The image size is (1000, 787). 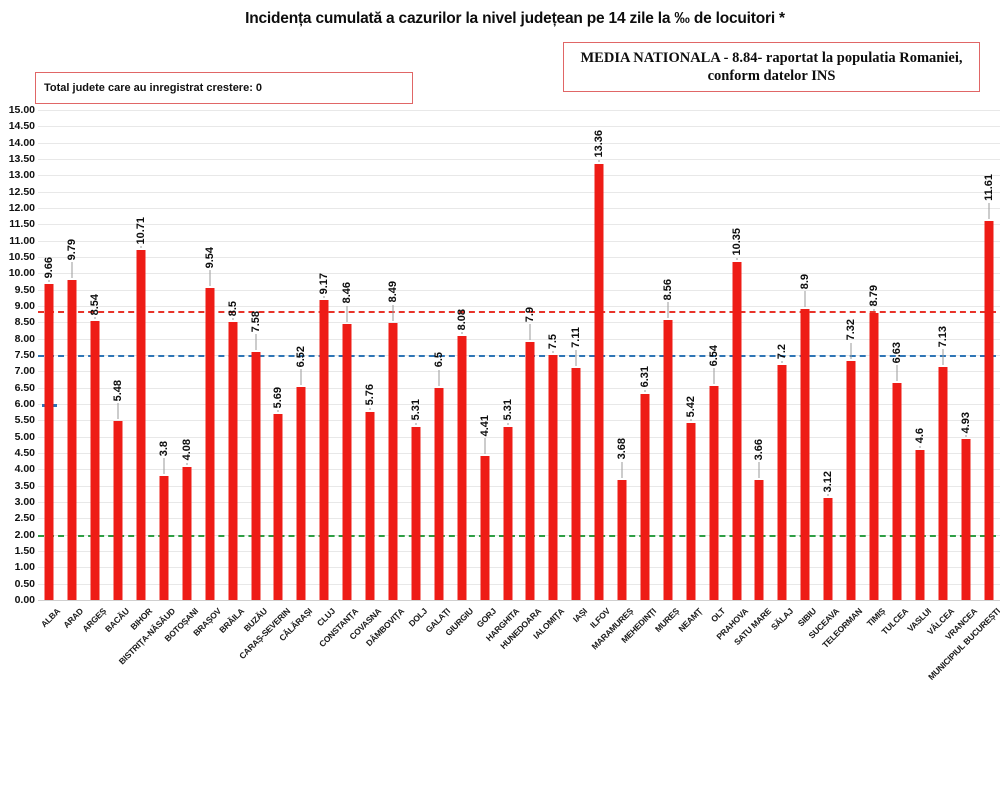 I want to click on bar-item: 3.68, so click(x=622, y=355).